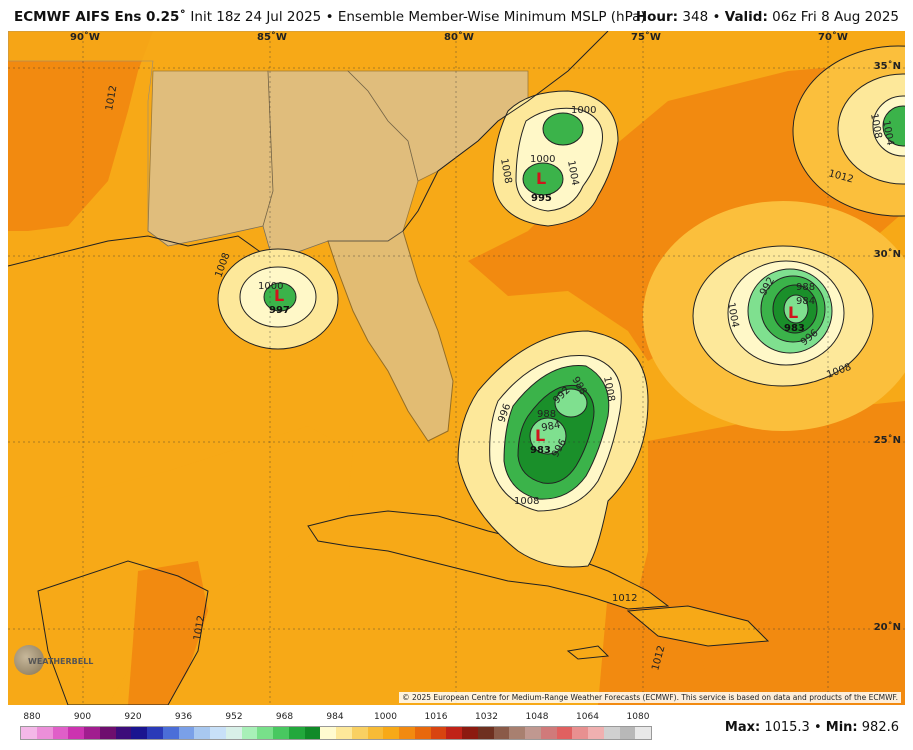 This screenshot has height=750, width=913. Describe the element at coordinates (563, 129) in the screenshot. I see `low-carolina-north-core` at that location.